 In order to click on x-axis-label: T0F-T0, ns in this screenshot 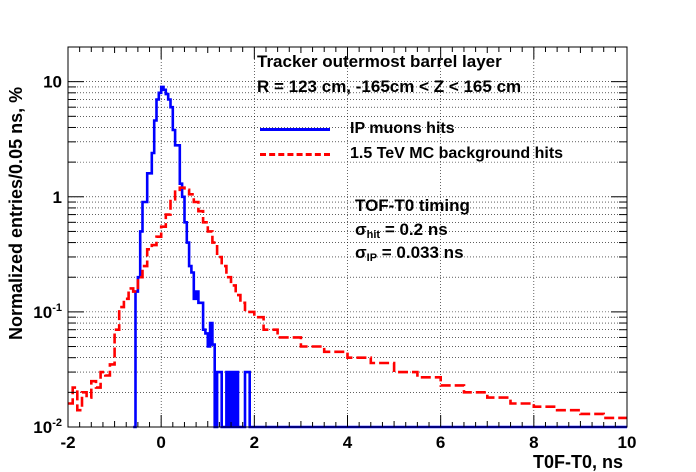, I will do `click(578, 462)`.